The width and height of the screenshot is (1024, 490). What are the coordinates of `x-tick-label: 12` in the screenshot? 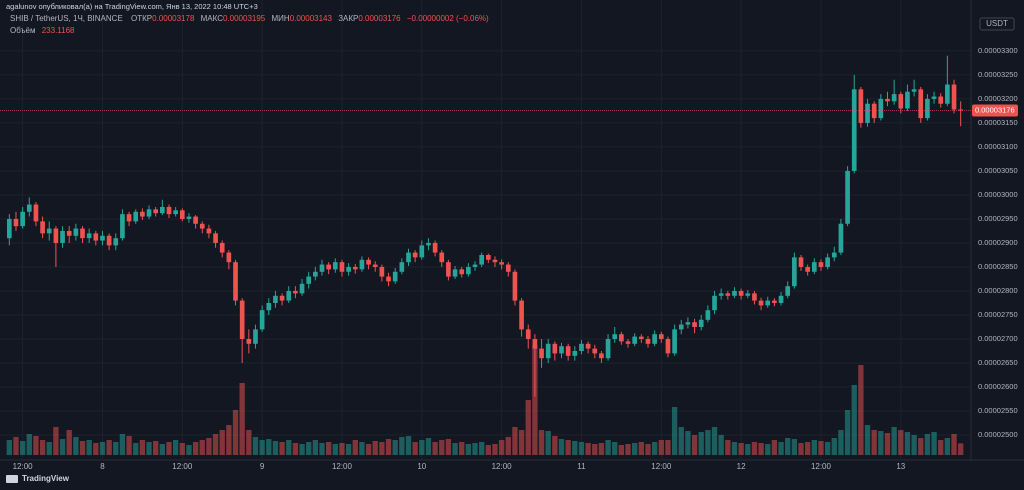 It's located at (741, 466).